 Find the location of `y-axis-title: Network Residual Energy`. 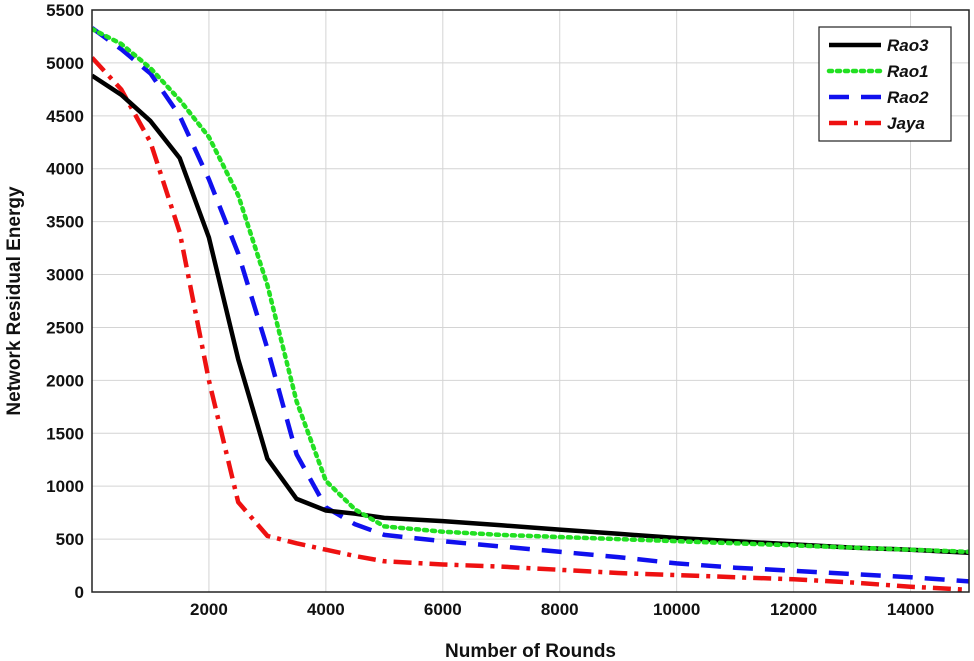

y-axis-title: Network Residual Energy is located at coordinates (14, 301).